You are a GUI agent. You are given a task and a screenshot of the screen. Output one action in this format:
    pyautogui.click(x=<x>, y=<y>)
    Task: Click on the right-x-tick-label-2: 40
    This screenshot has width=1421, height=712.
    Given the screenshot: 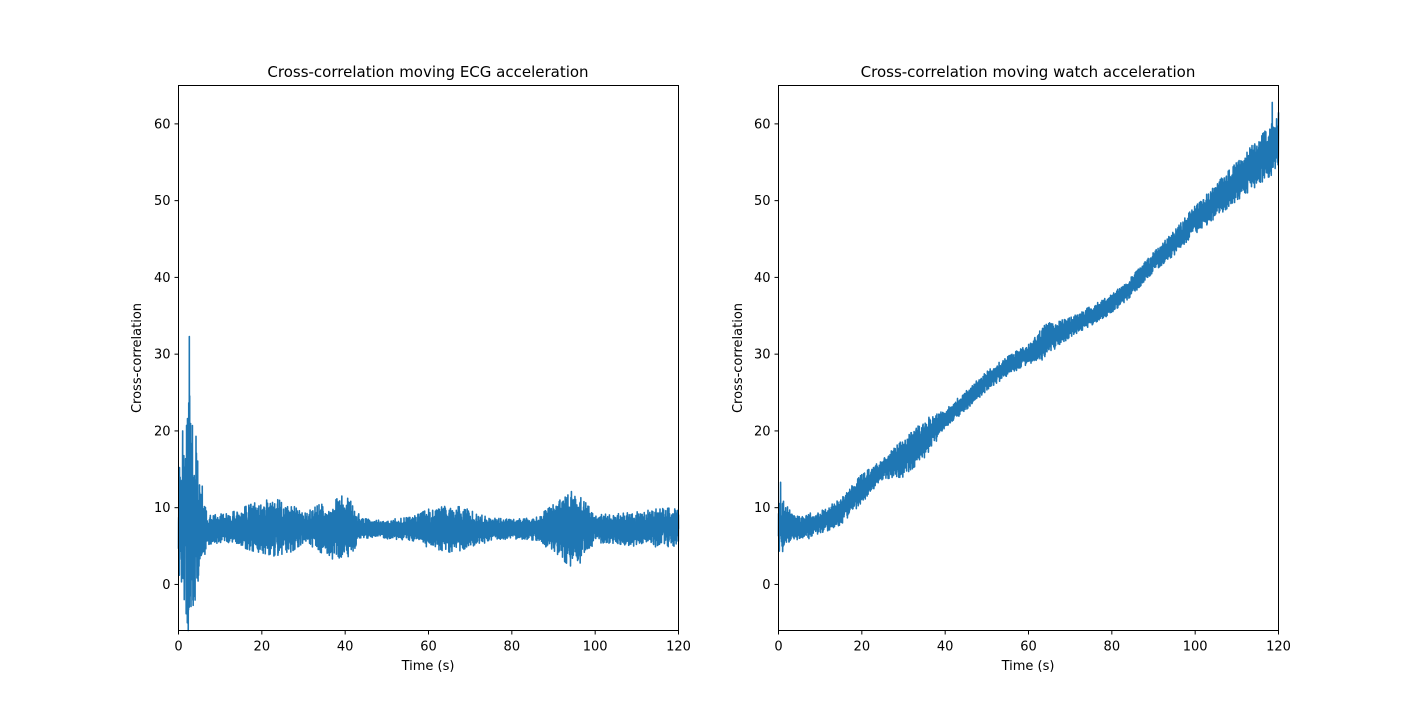 What is the action you would take?
    pyautogui.click(x=945, y=647)
    